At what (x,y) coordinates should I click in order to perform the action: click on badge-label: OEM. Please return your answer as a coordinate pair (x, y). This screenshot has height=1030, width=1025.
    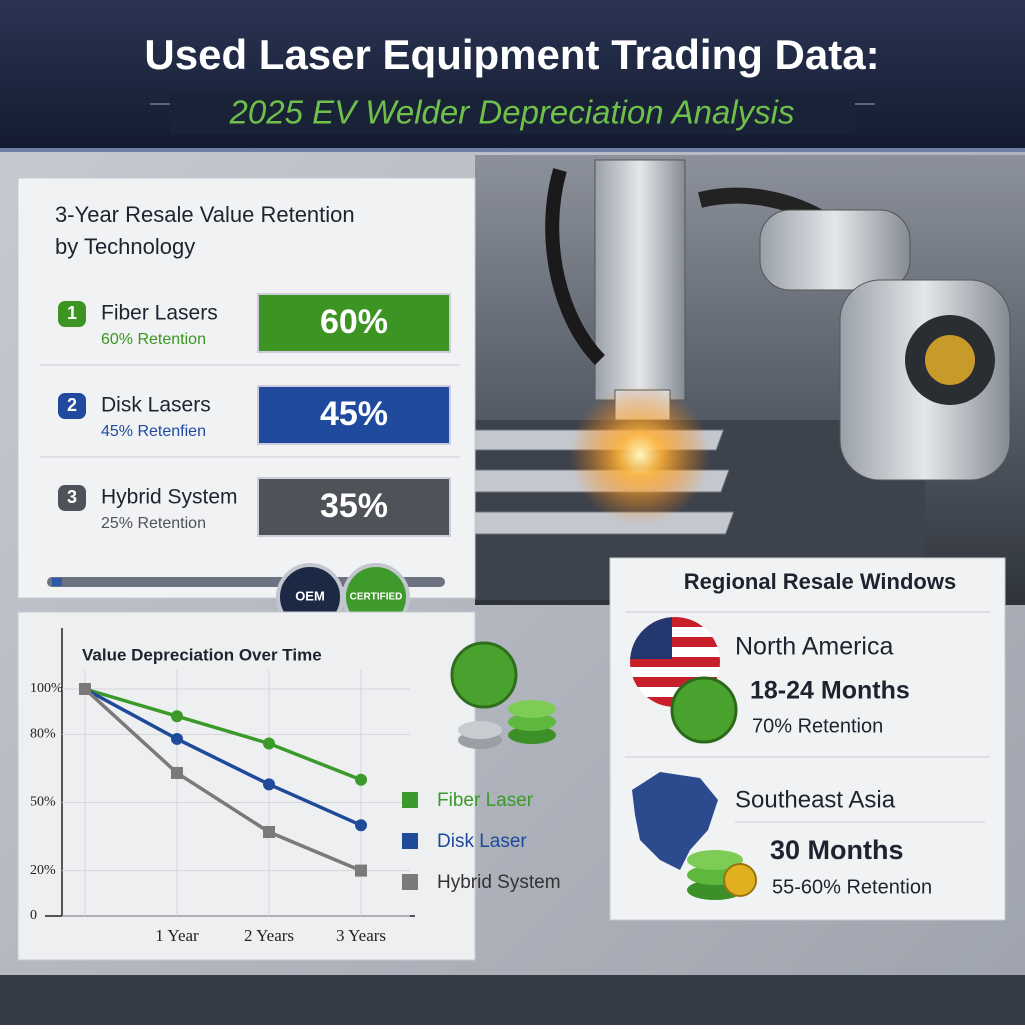
    Looking at the image, I should click on (310, 595).